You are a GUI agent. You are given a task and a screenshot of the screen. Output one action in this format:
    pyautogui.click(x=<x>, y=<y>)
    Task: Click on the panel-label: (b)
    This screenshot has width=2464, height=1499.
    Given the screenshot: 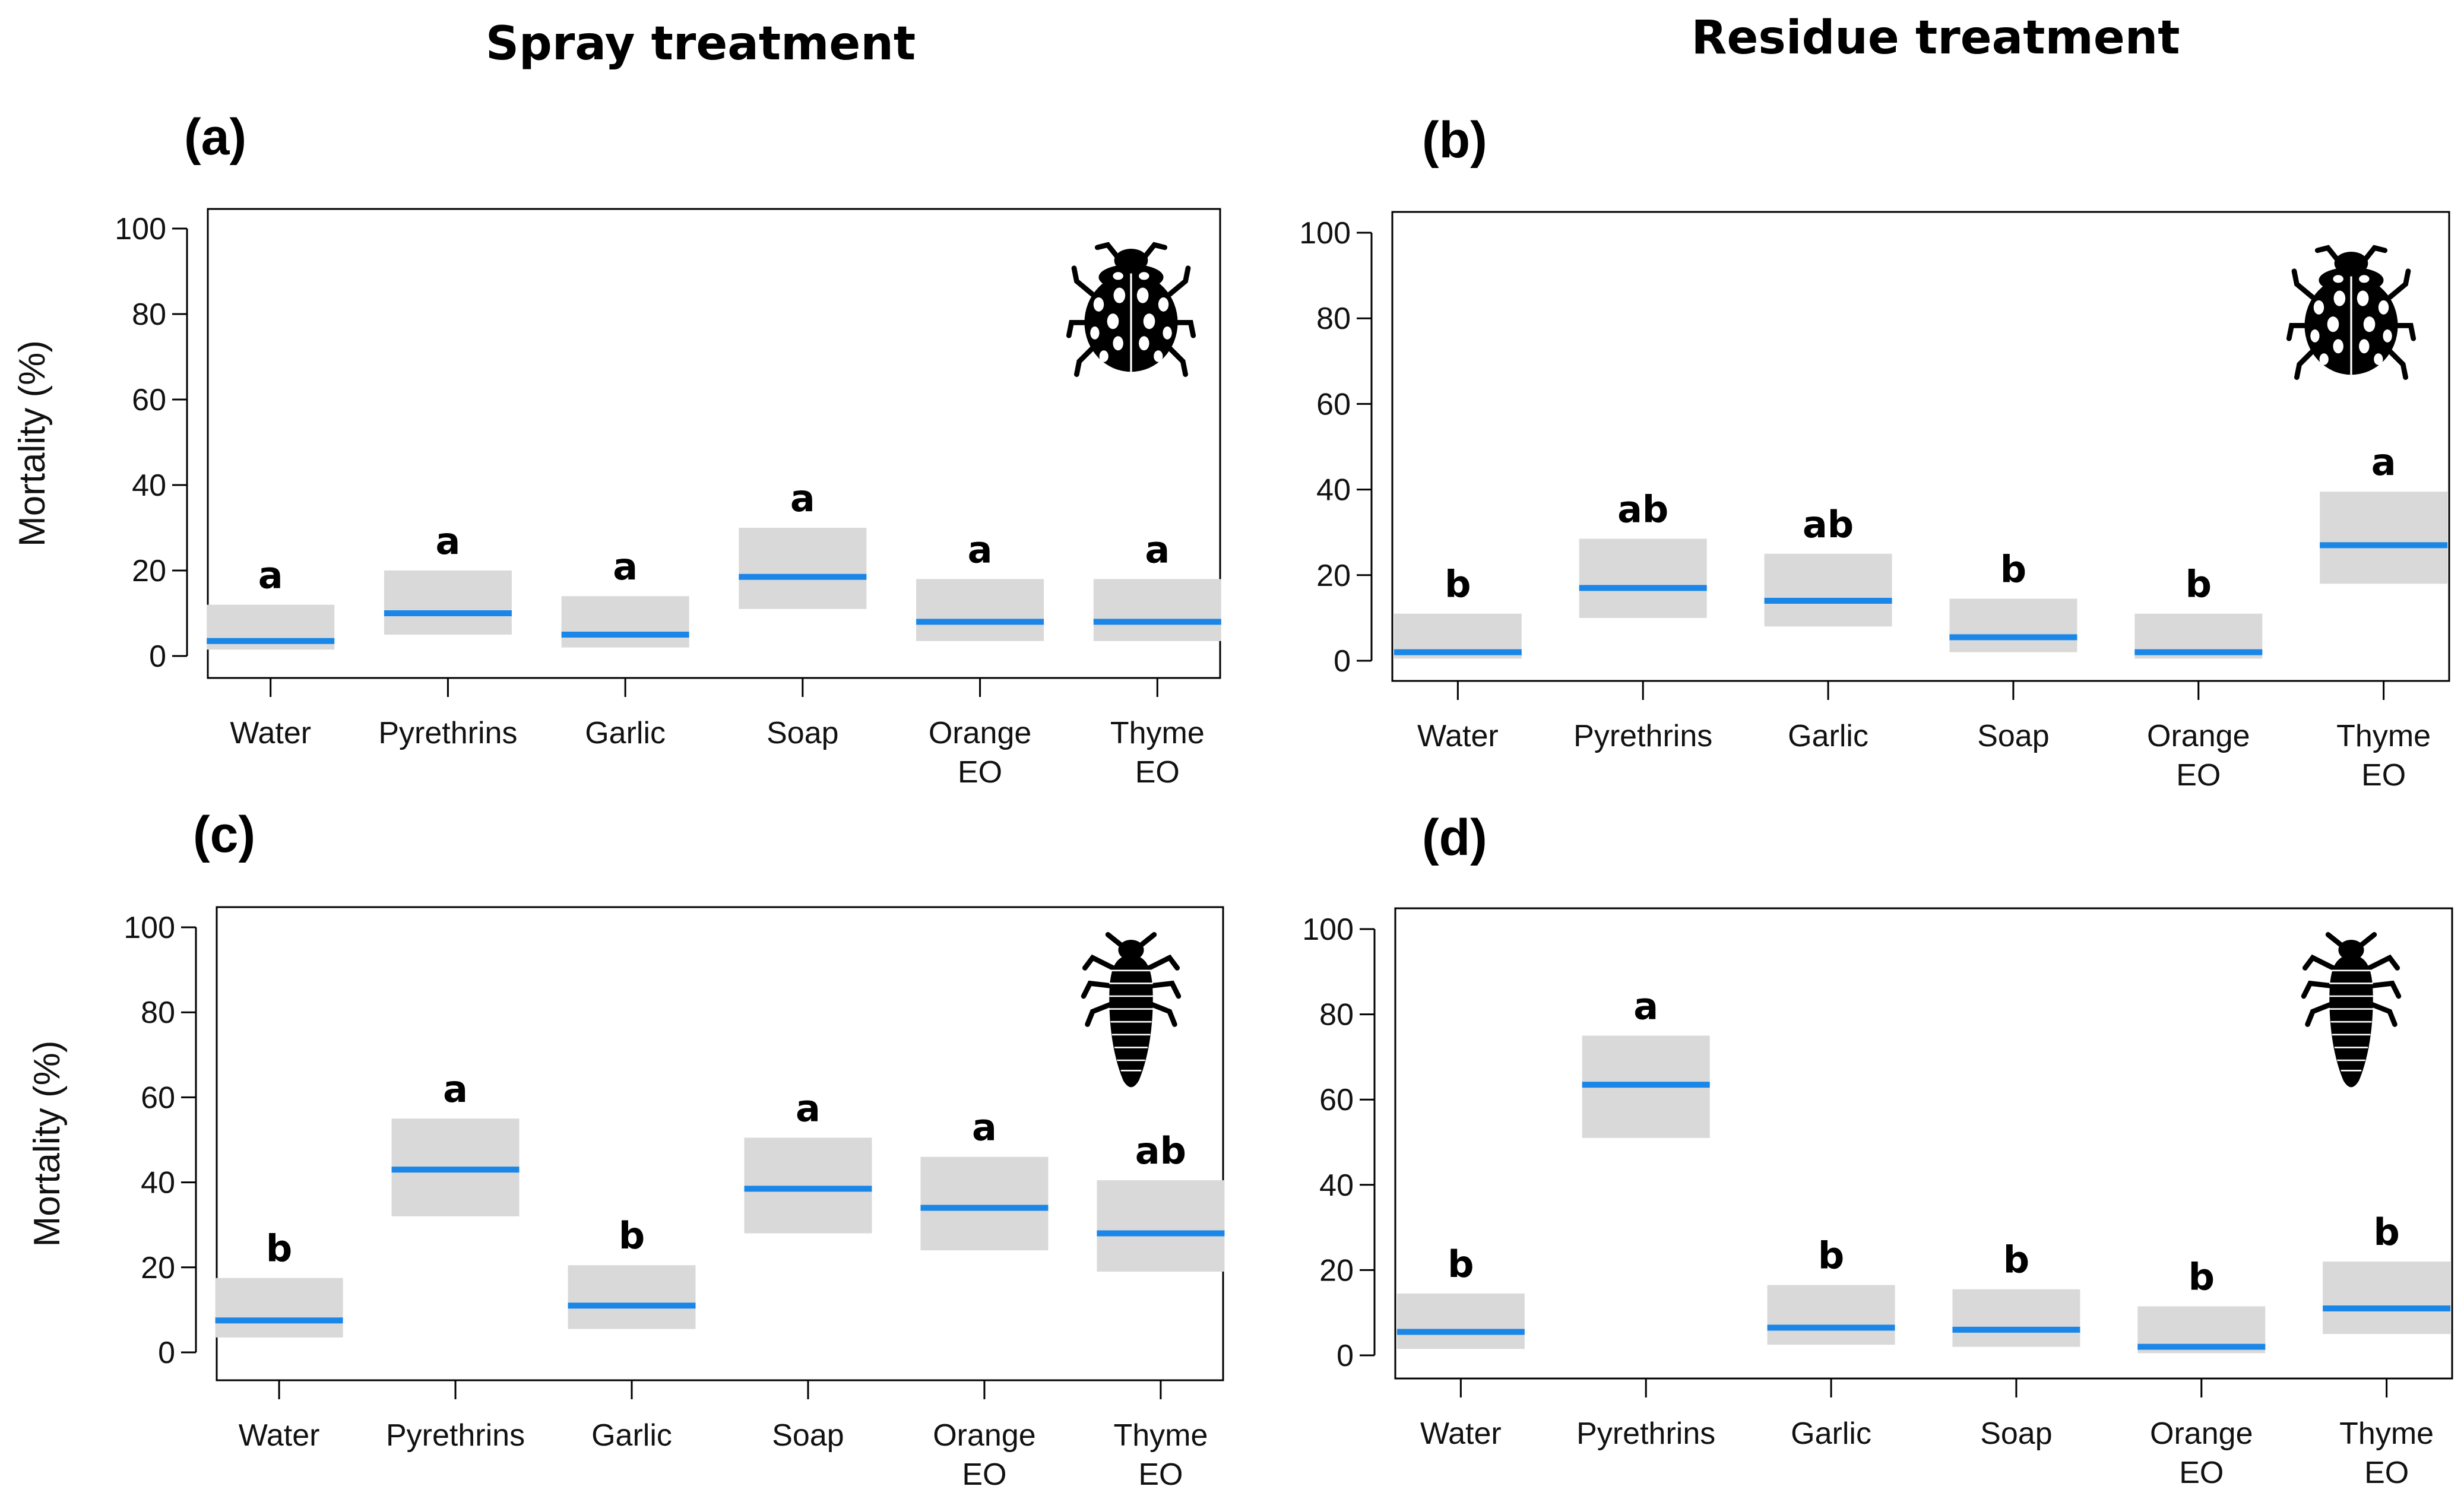 What is the action you would take?
    pyautogui.click(x=1454, y=140)
    